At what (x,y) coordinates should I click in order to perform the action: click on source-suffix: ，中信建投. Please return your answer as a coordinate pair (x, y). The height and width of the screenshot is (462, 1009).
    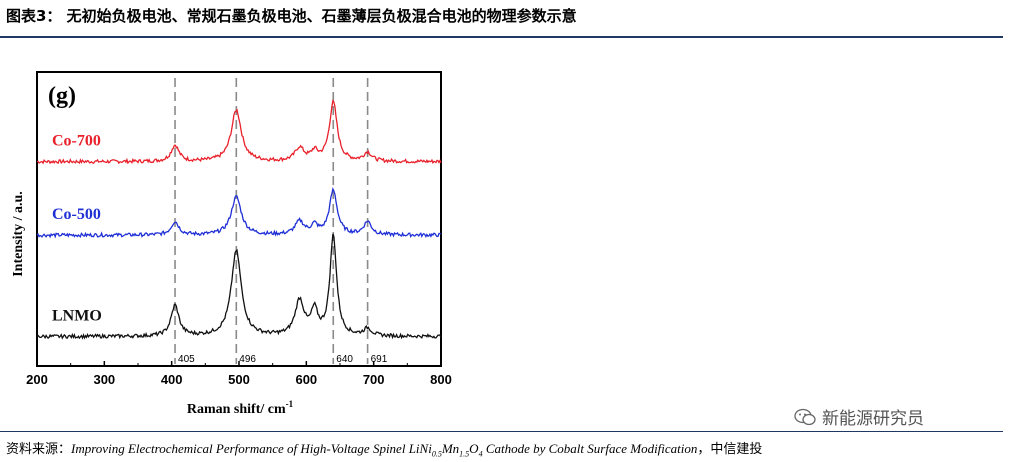
    Looking at the image, I should click on (730, 448).